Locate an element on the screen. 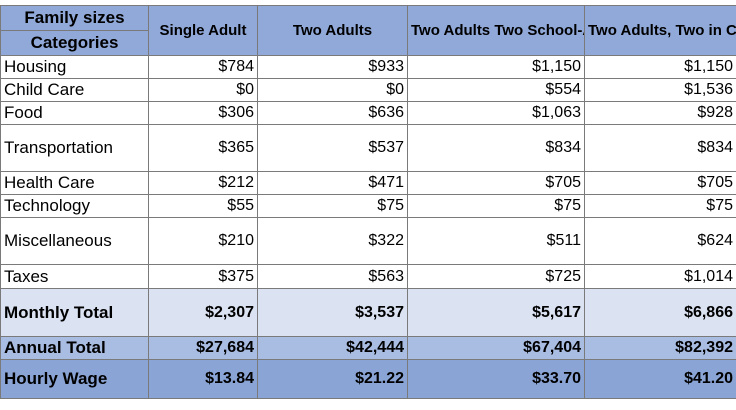 This screenshot has width=736, height=410. annual-total-value: $27,684 is located at coordinates (203, 348).